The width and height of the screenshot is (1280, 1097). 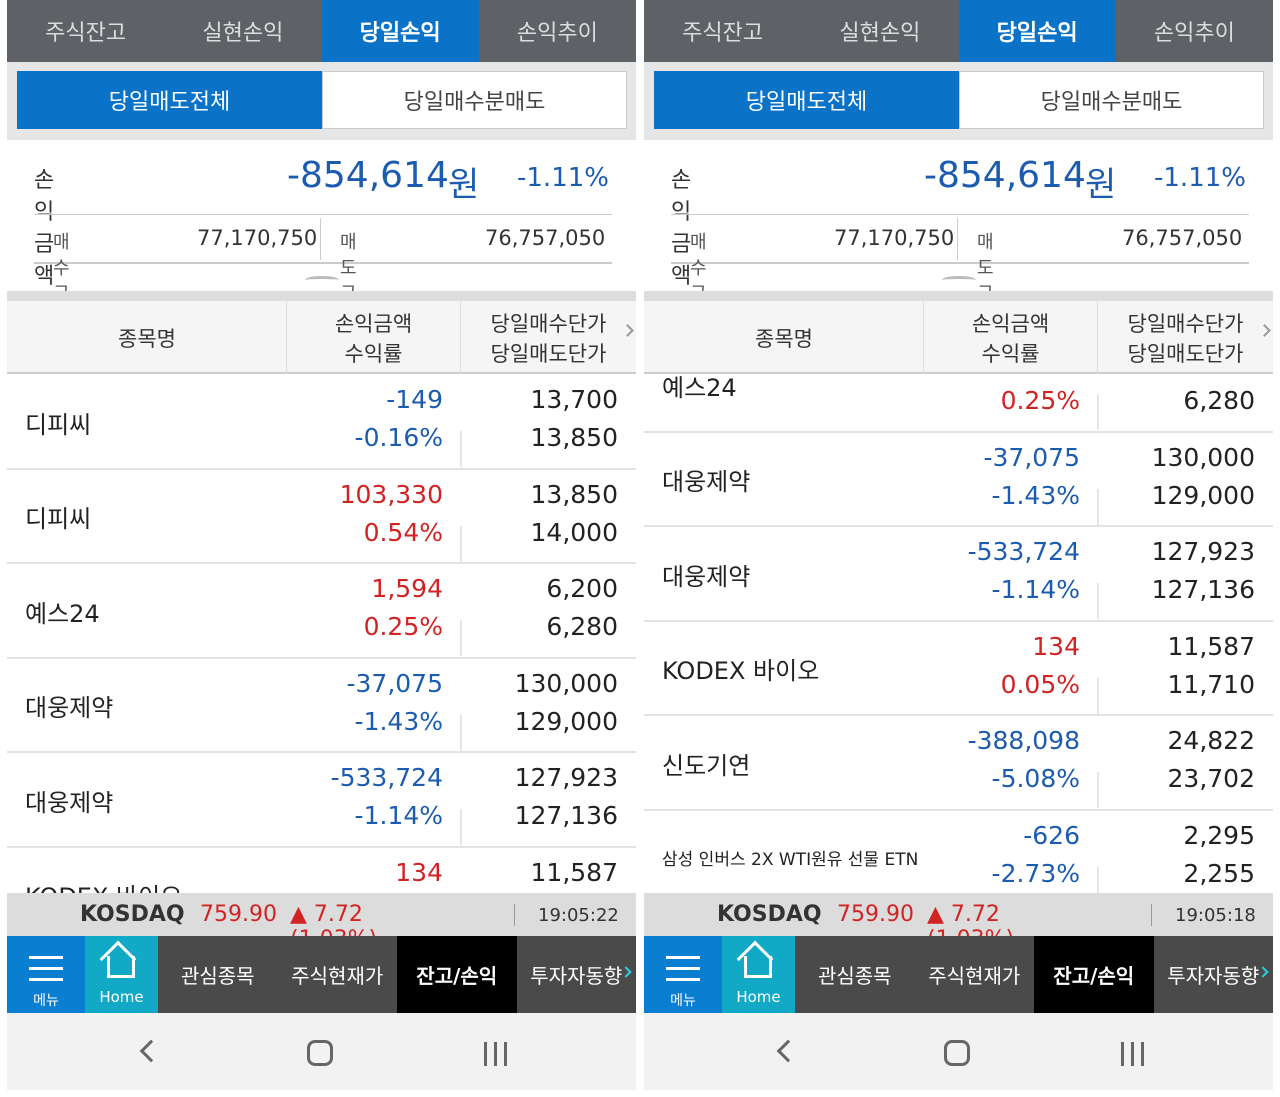 I want to click on buy-price: 13,850, so click(x=574, y=494).